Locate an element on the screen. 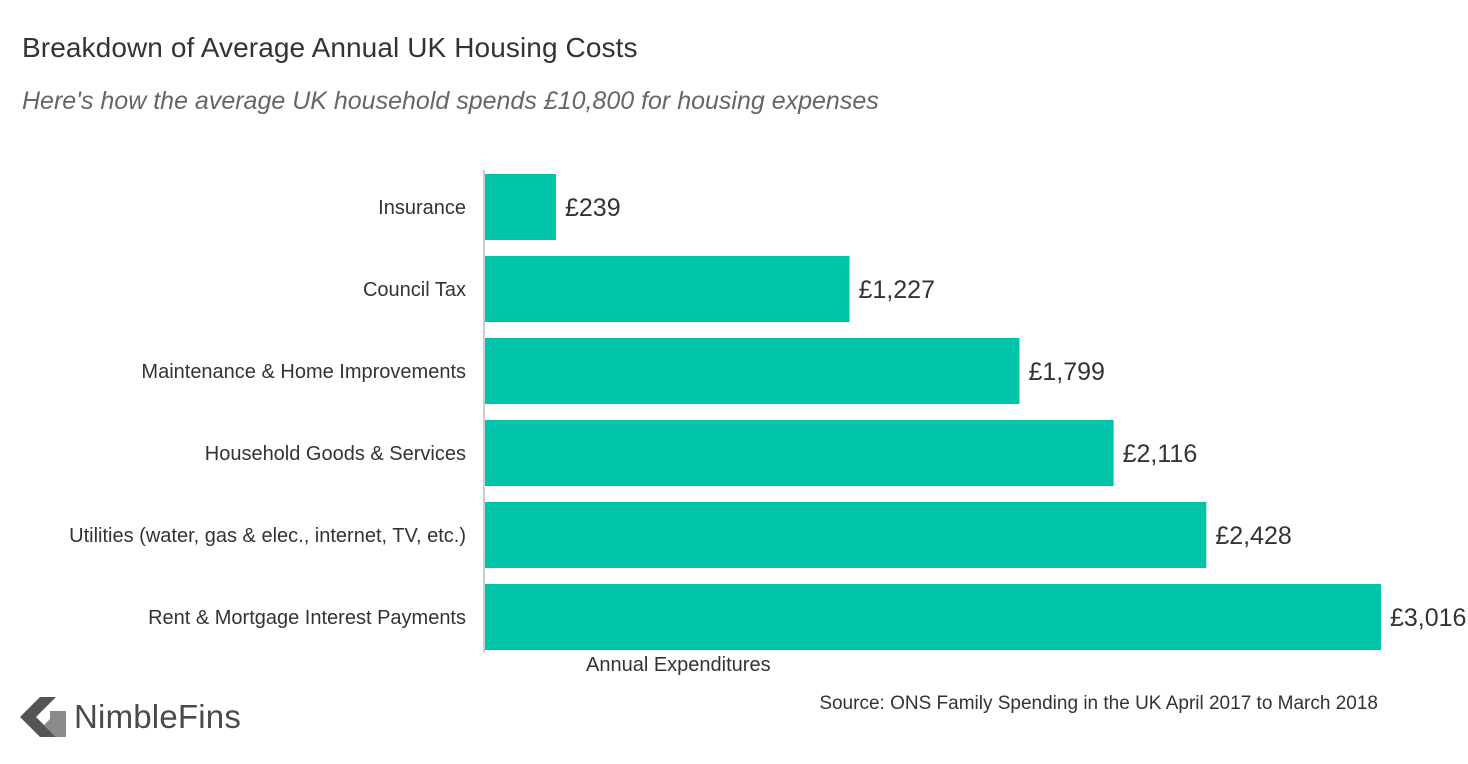 This screenshot has height=764, width=1468. x-axis-label: Annual Expenditures is located at coordinates (678, 665).